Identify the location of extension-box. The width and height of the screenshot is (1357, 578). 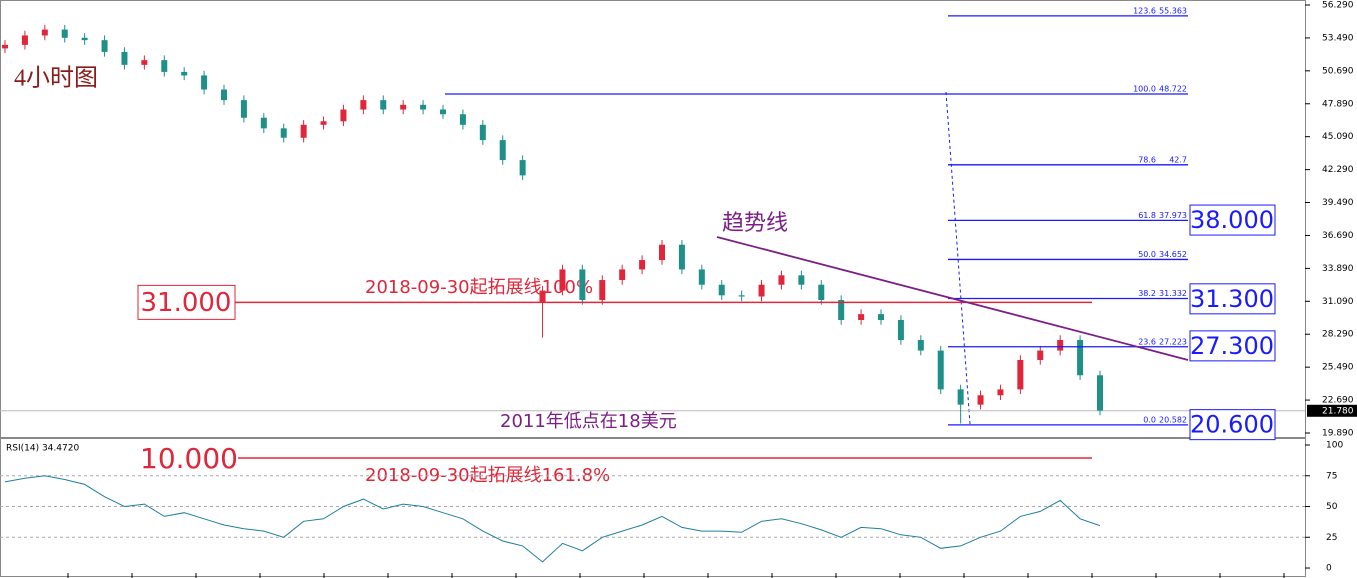
(186, 302).